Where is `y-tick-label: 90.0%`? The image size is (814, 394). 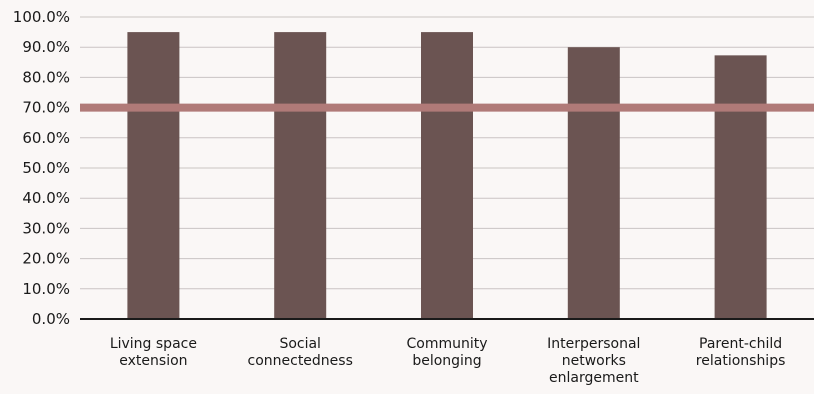 y-tick-label: 90.0% is located at coordinates (46, 47).